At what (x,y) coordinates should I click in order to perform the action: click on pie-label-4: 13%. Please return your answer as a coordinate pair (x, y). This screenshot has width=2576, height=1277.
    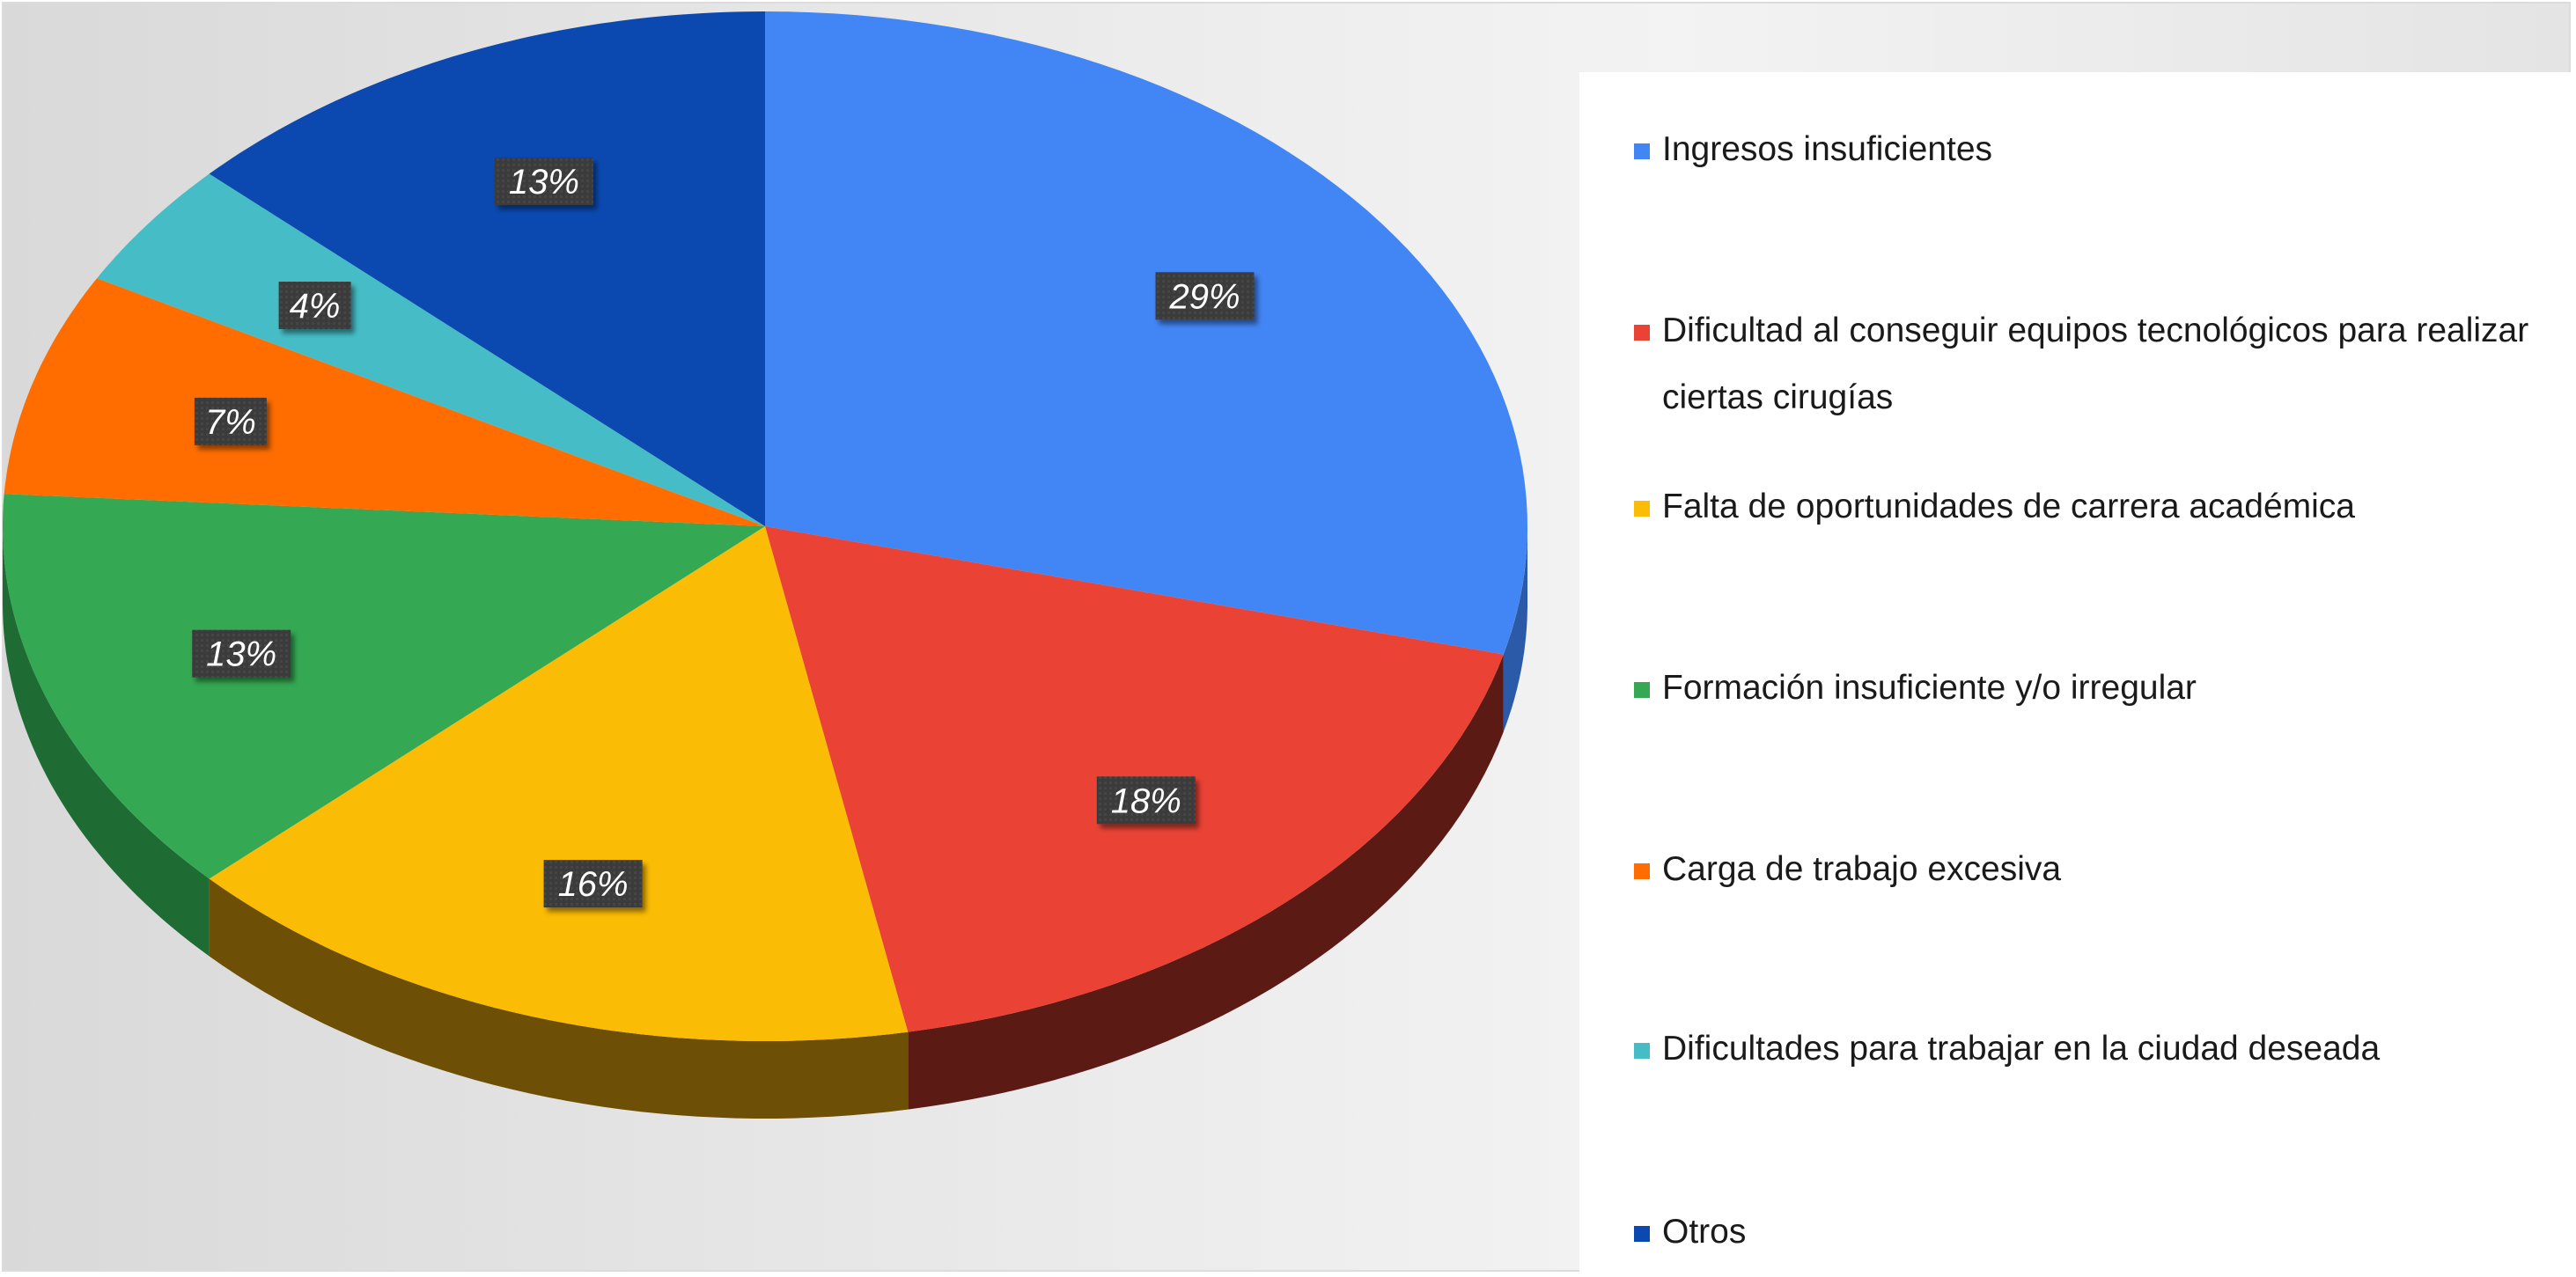
    Looking at the image, I should click on (241, 653).